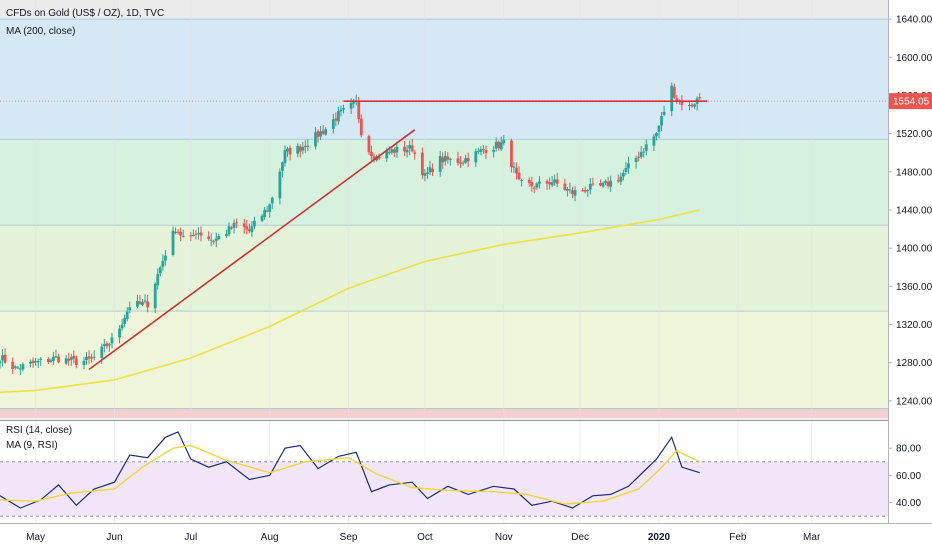 The width and height of the screenshot is (932, 550). I want to click on price-axis-bg, so click(910, 261).